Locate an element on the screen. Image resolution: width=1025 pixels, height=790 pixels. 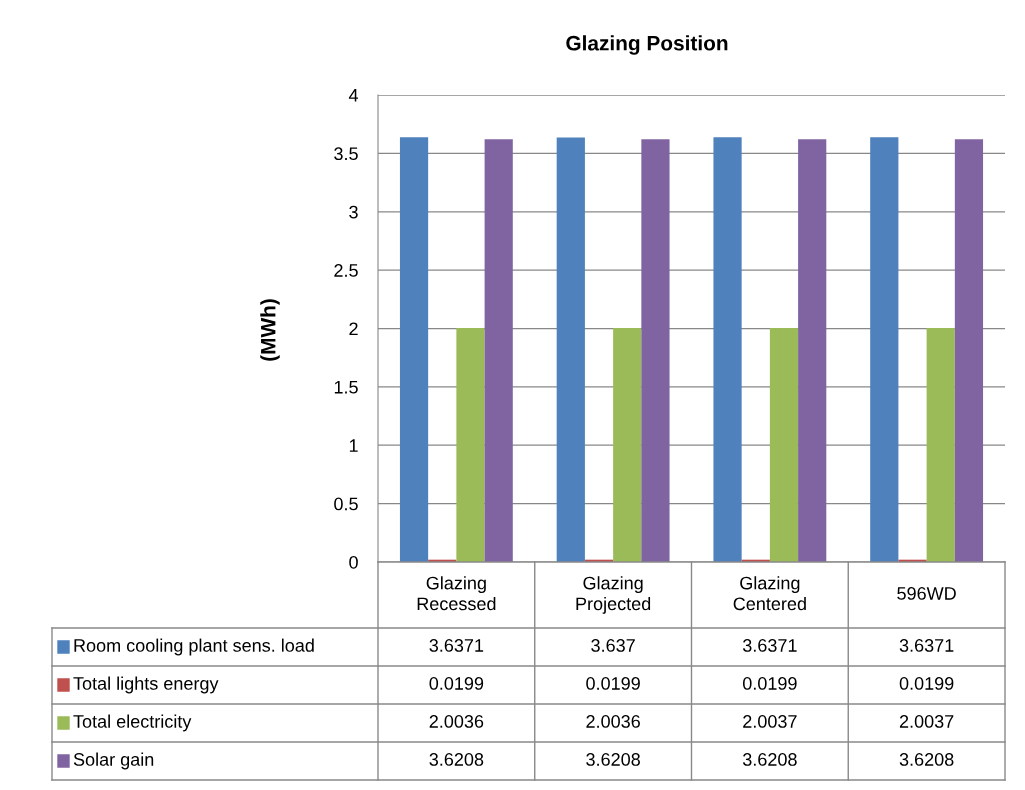
legend-label: Room cooling plant sens. load is located at coordinates (194, 647).